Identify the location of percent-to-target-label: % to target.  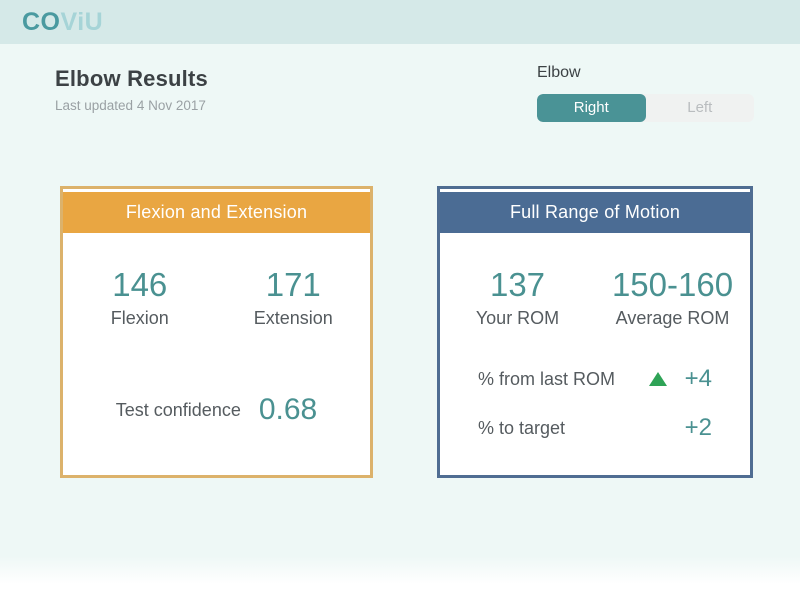
(522, 427).